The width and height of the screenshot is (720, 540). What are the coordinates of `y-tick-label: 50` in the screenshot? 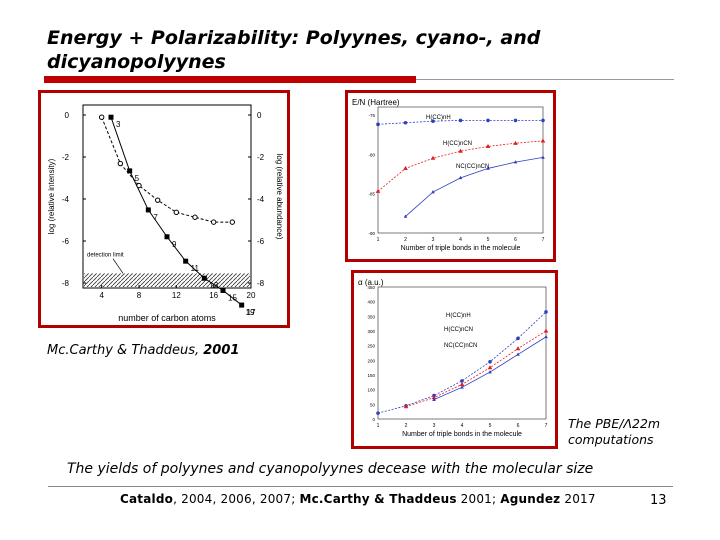 It's located at (373, 404).